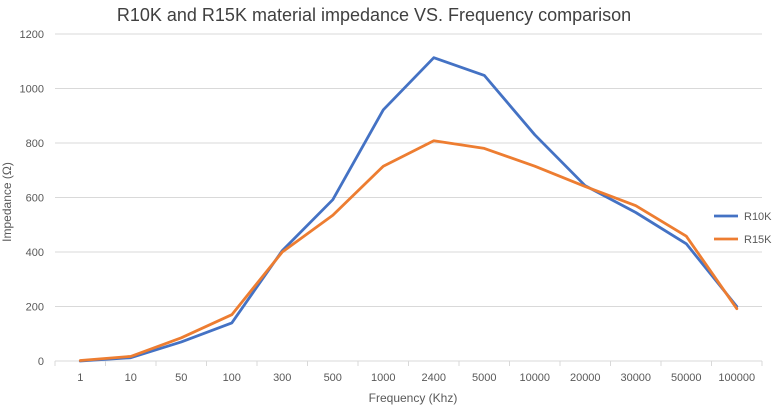 The height and width of the screenshot is (408, 776). Describe the element at coordinates (743, 228) in the screenshot. I see `legend: R10K R15K` at that location.